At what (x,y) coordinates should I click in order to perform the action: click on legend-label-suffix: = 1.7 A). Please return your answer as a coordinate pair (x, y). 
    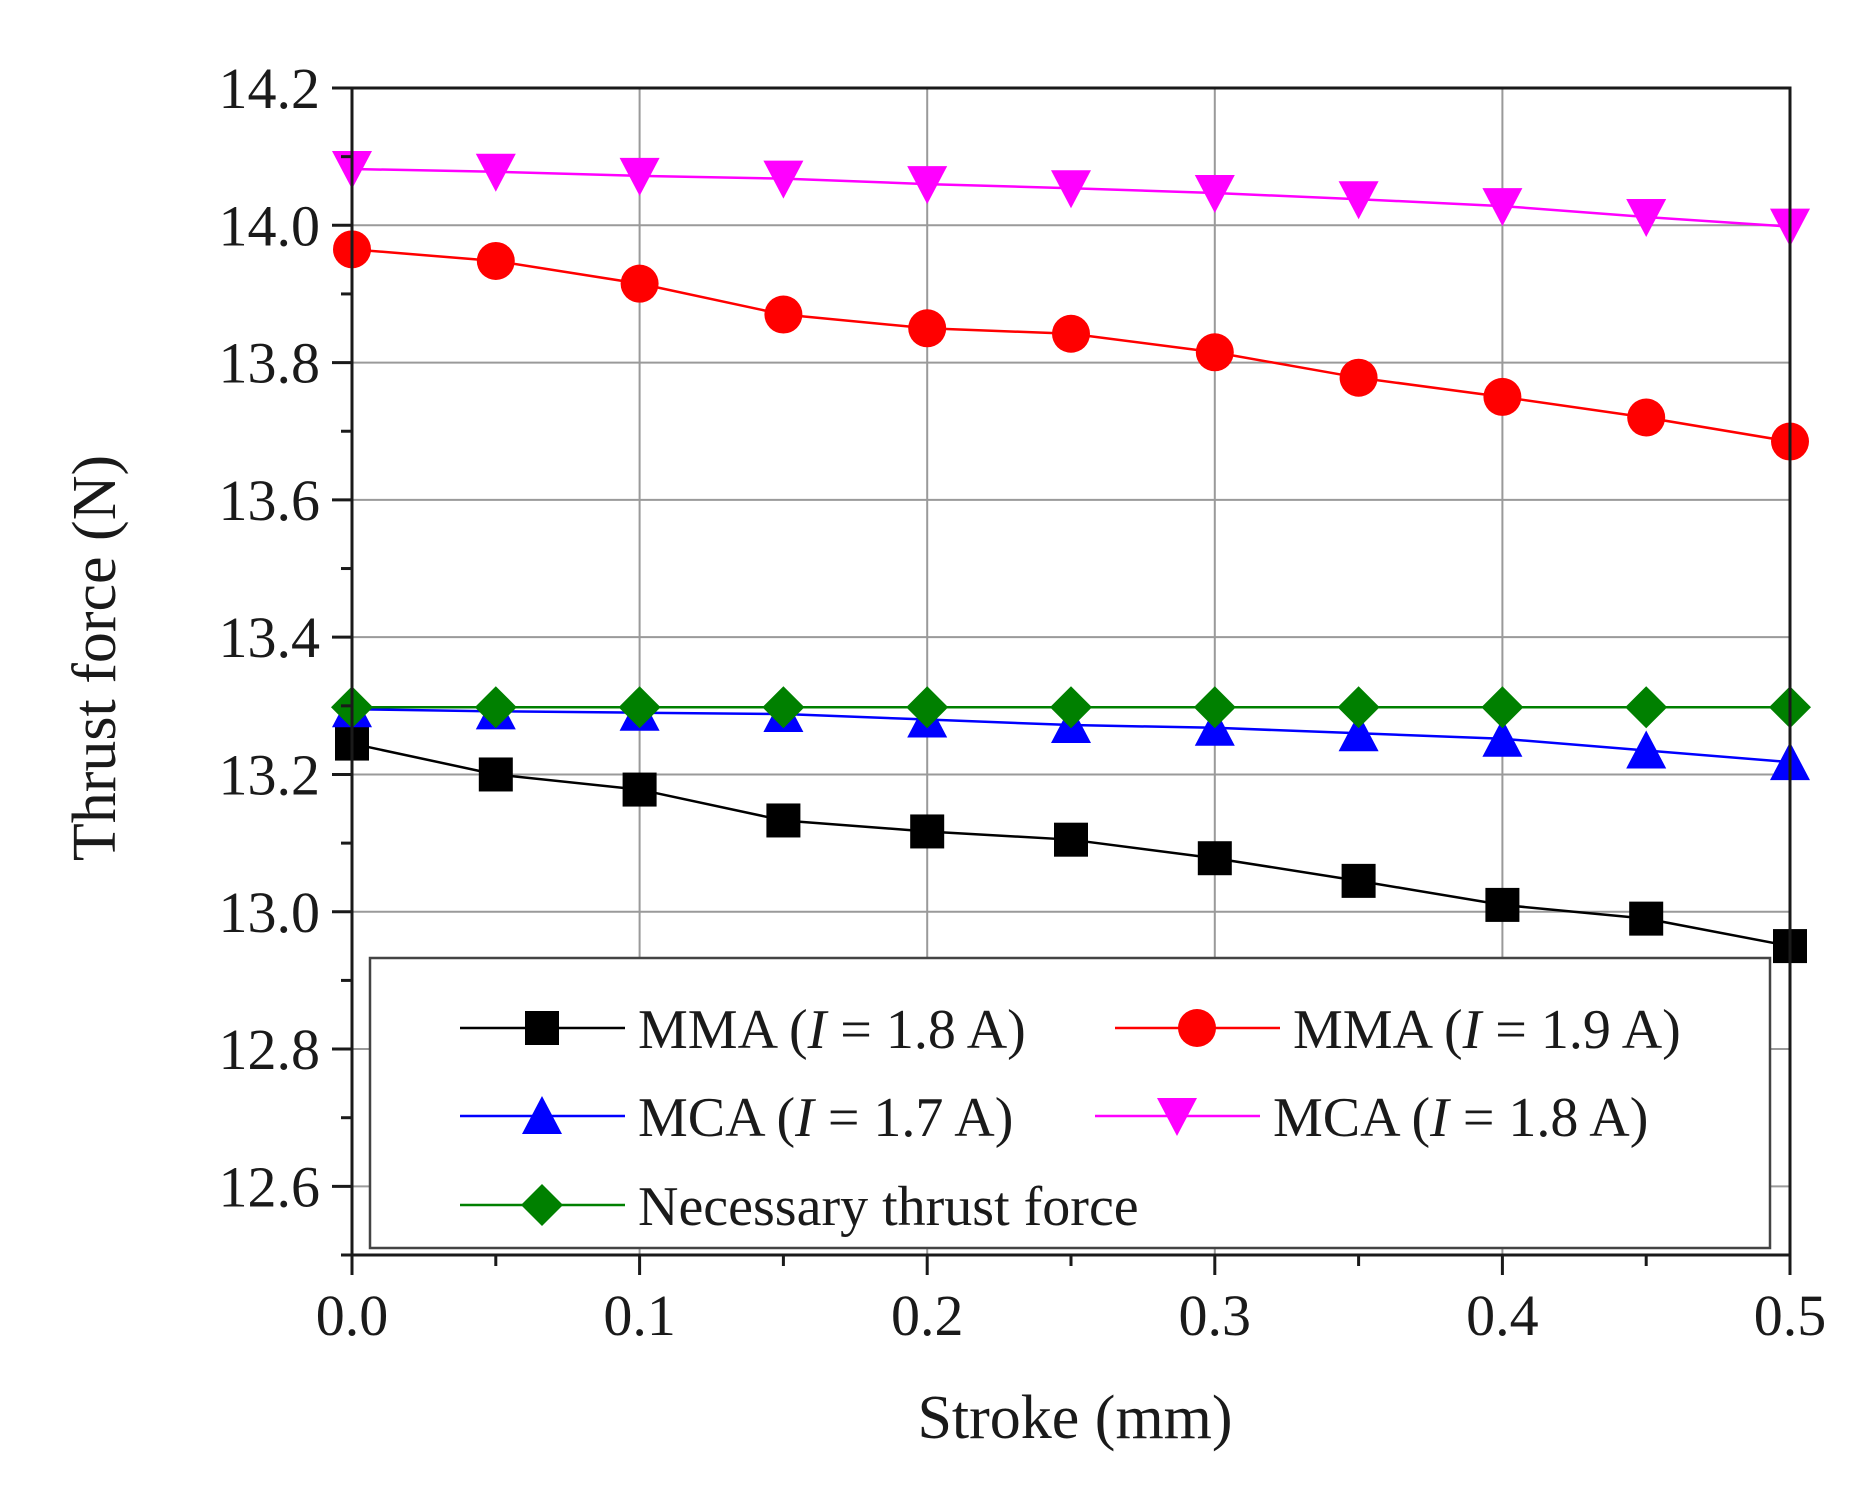
    Looking at the image, I should click on (914, 1118).